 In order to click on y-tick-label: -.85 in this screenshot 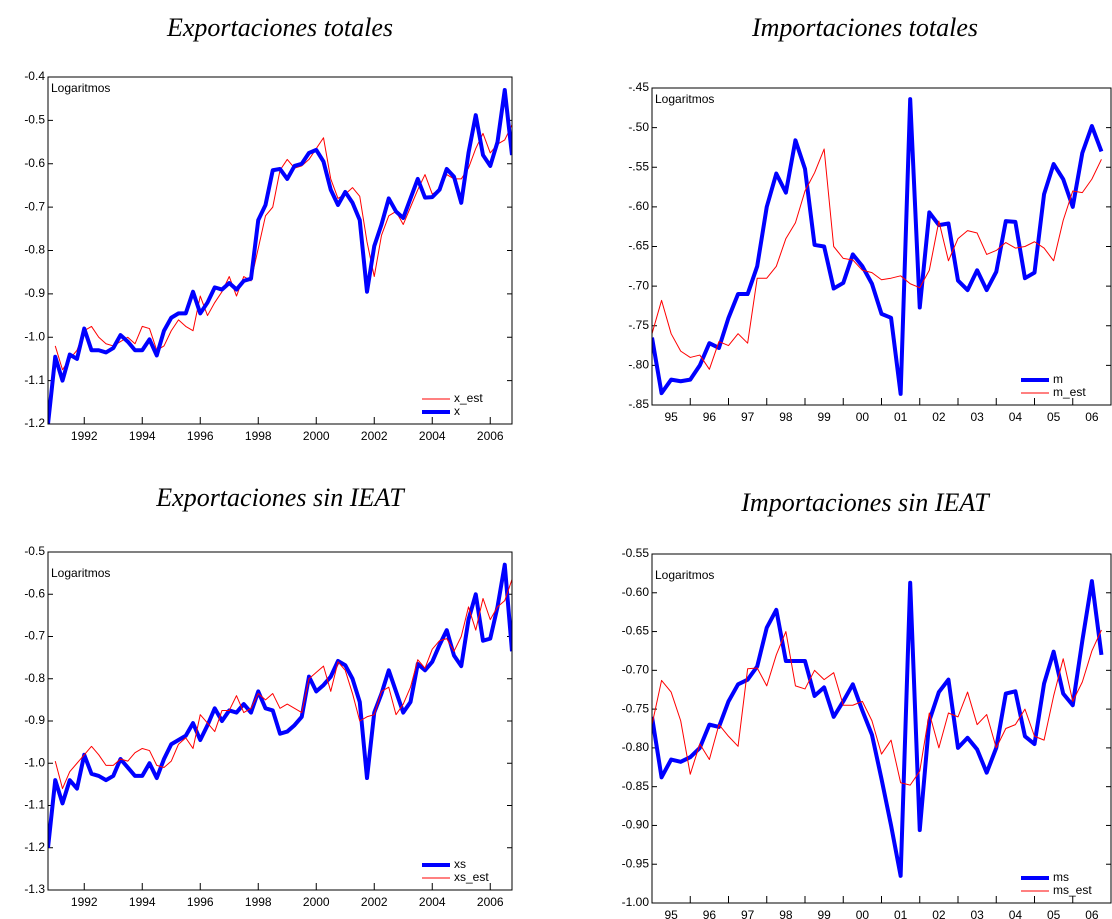, I will do `click(638, 404)`.